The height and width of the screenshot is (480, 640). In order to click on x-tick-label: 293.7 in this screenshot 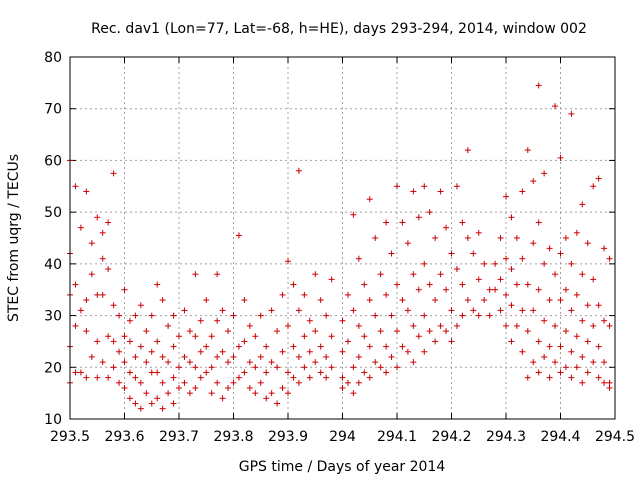, I will do `click(179, 437)`.